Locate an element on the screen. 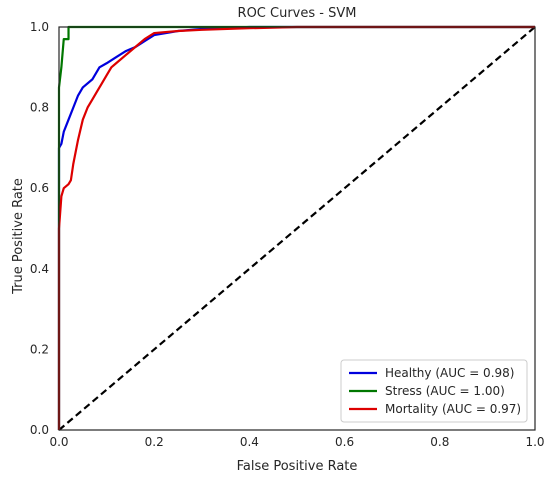 The width and height of the screenshot is (550, 477). legend-label-2: Mortality (AUC = 0.97) is located at coordinates (453, 409).